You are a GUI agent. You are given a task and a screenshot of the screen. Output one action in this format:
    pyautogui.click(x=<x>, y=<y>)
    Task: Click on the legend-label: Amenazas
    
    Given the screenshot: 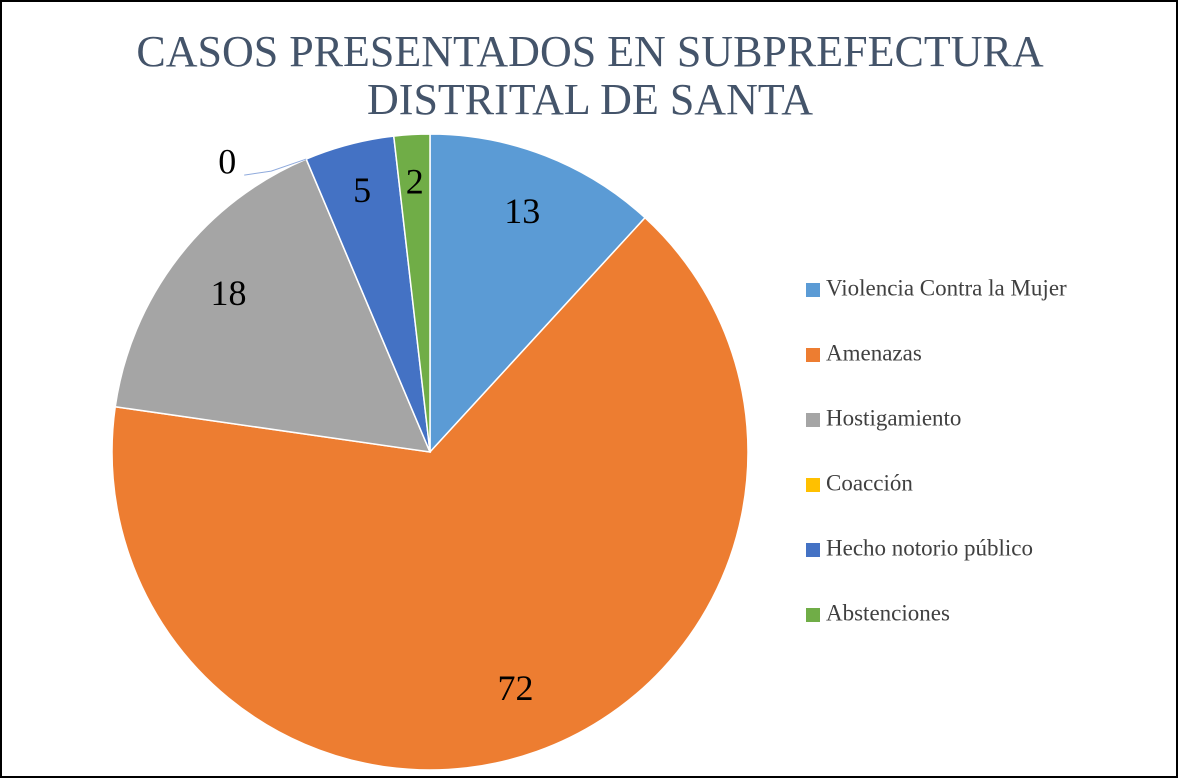 What is the action you would take?
    pyautogui.click(x=874, y=352)
    